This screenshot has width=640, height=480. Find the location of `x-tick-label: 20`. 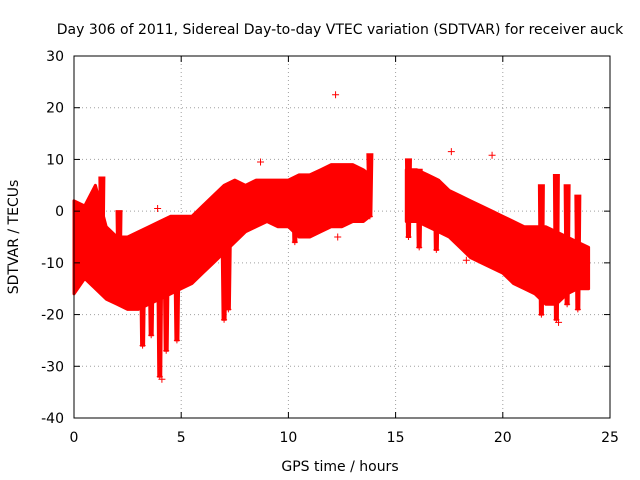

x-tick-label: 20 is located at coordinates (503, 438).